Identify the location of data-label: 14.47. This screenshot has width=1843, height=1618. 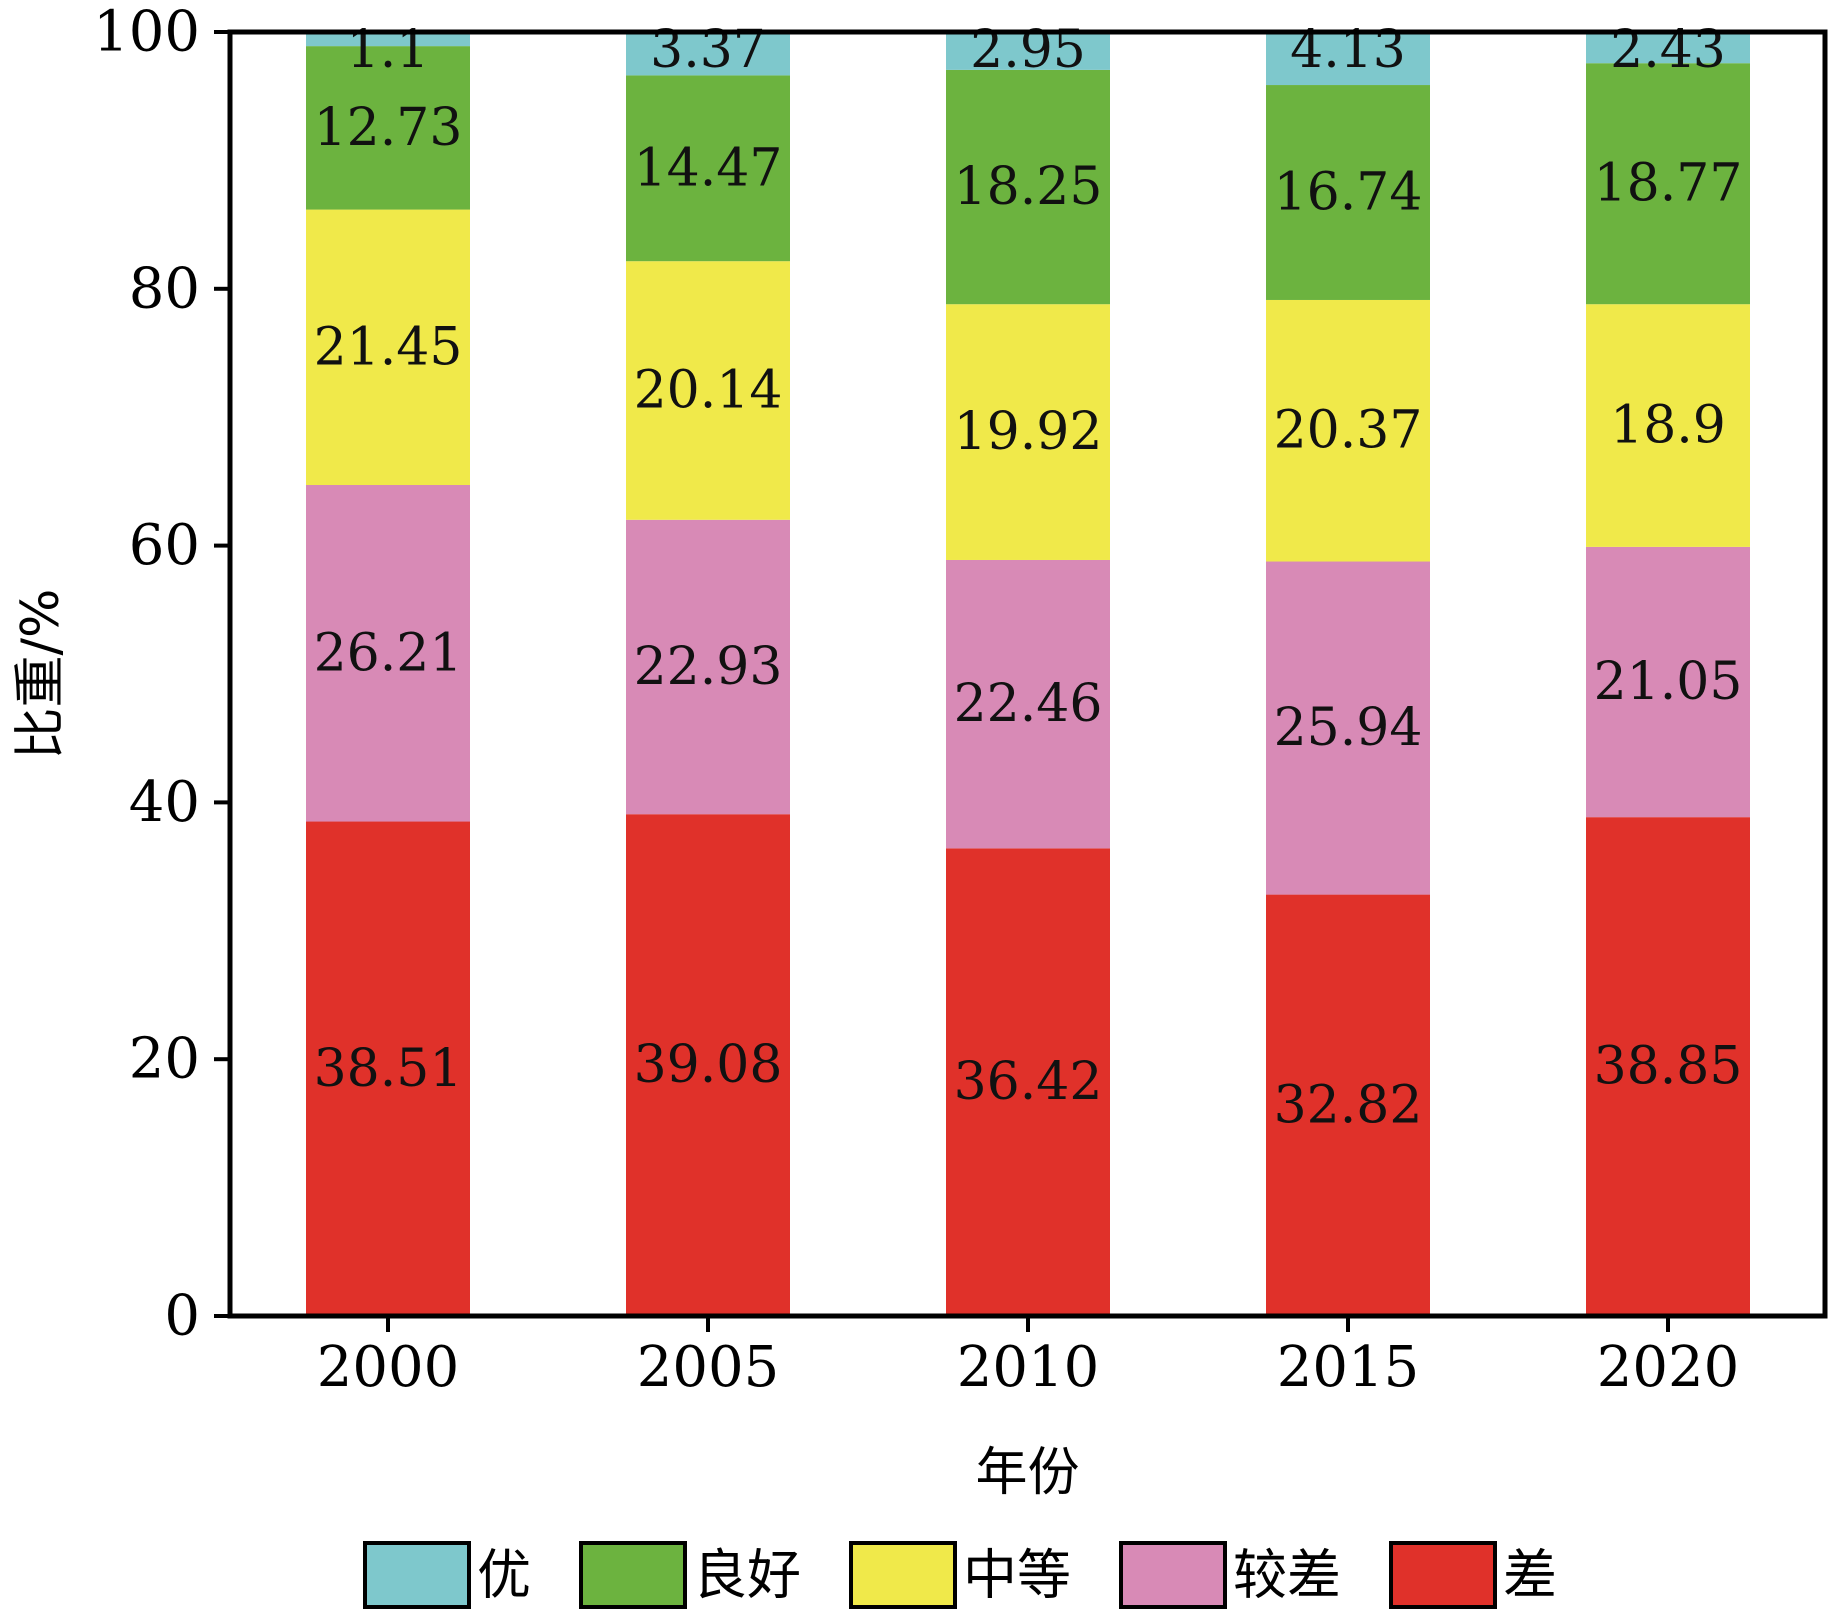
(708, 168).